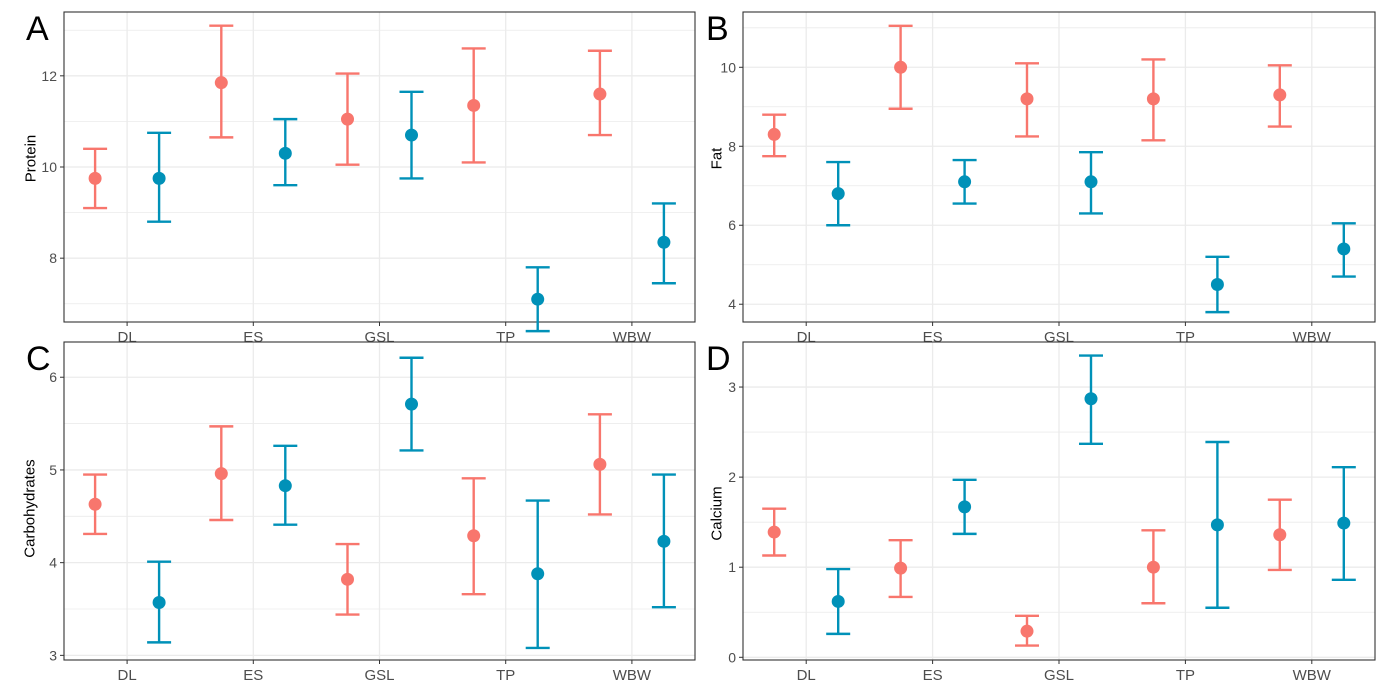 The width and height of the screenshot is (1399, 697). What do you see at coordinates (806, 675) in the screenshot?
I see `x-tick-label-d: DL` at bounding box center [806, 675].